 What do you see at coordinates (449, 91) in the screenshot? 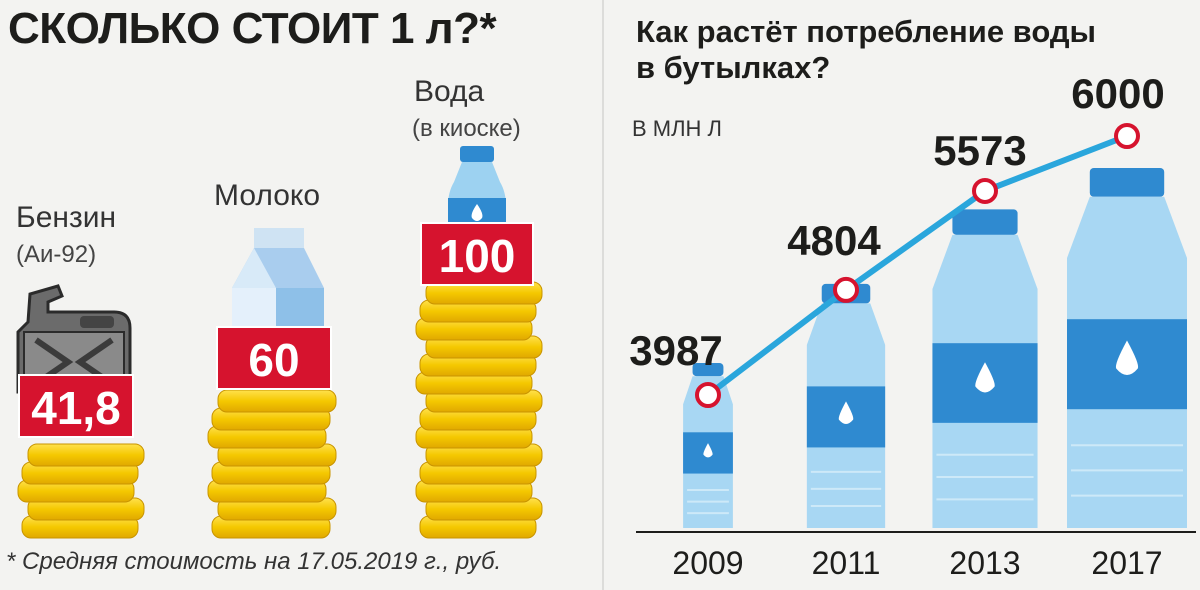
I see `product-name-water: Вода` at bounding box center [449, 91].